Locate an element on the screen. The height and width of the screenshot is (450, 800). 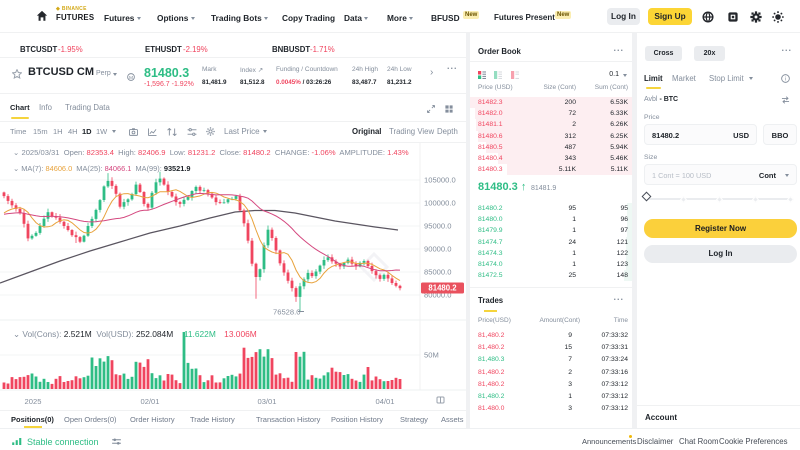
svg-text: 95000.0 is located at coordinates (437, 226).